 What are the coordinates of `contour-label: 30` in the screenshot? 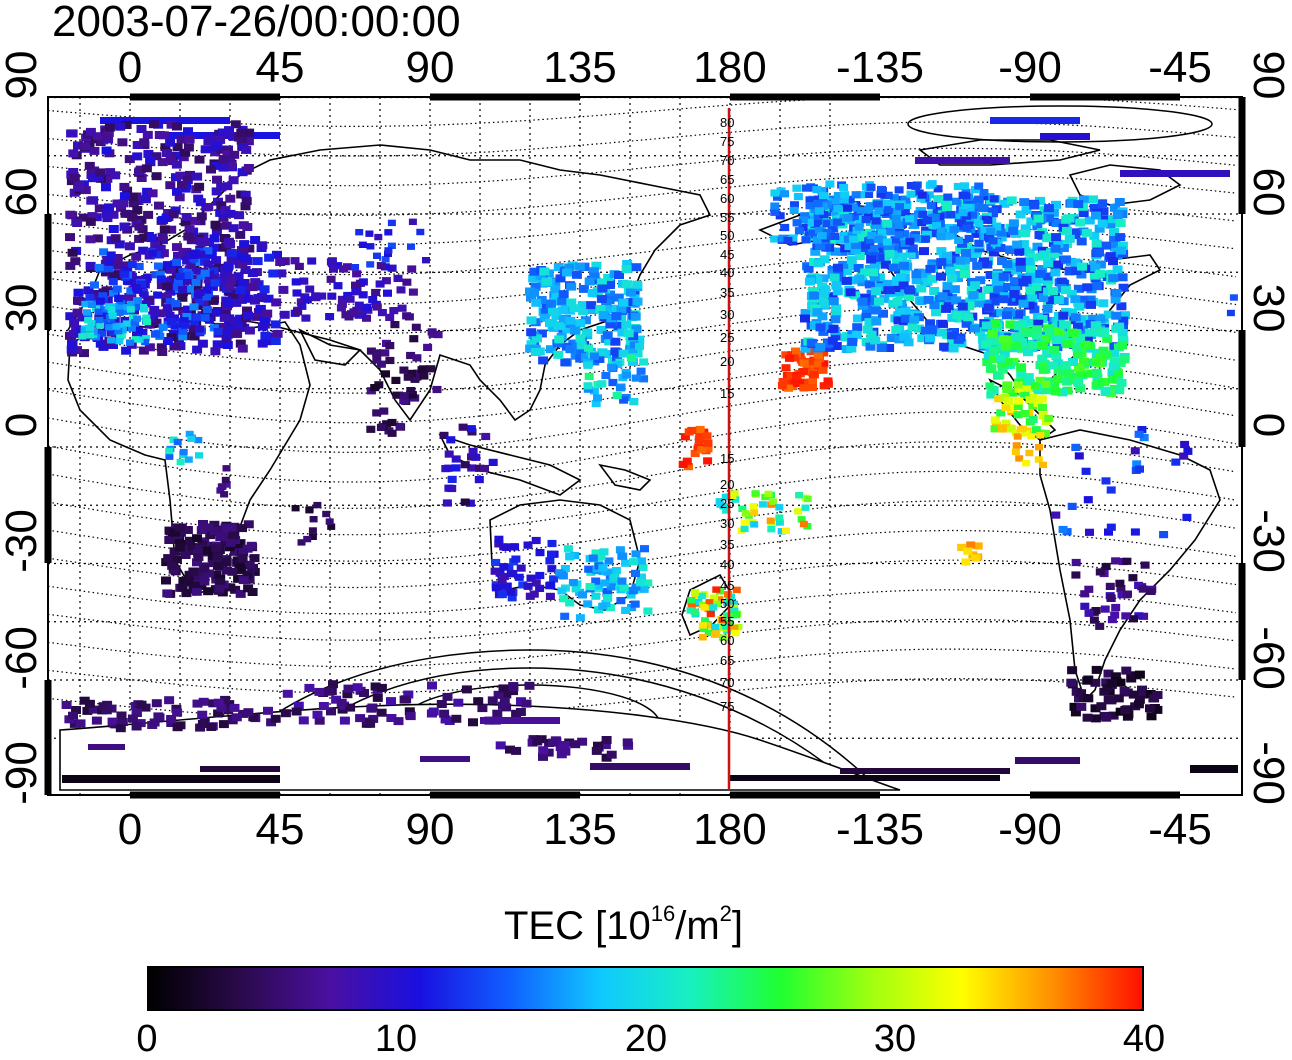 It's located at (727, 314).